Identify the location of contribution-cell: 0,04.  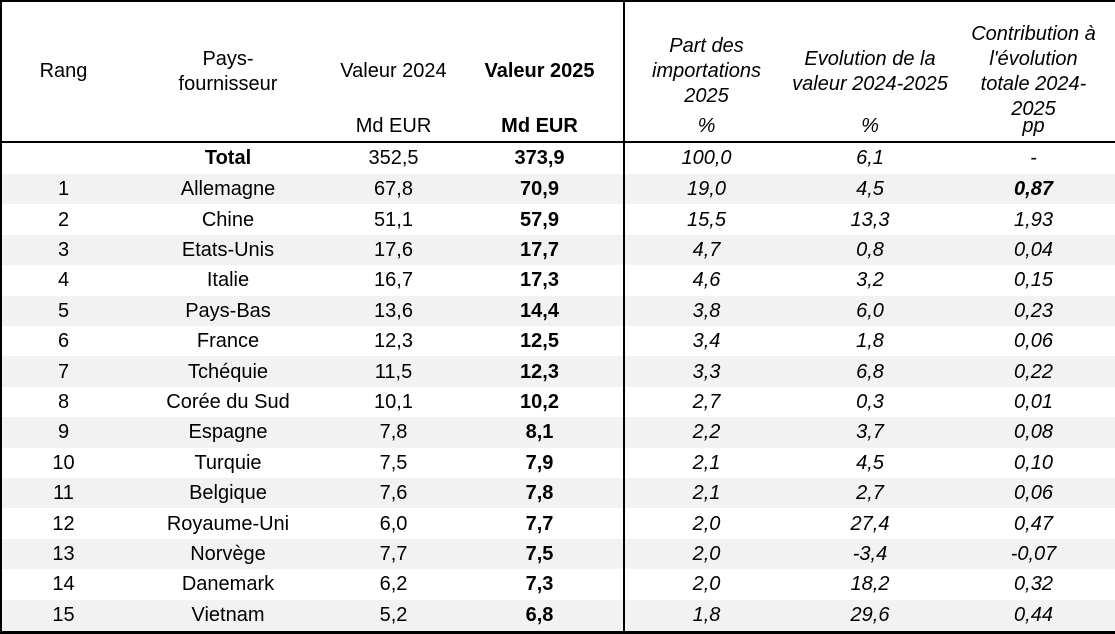
(1033, 249).